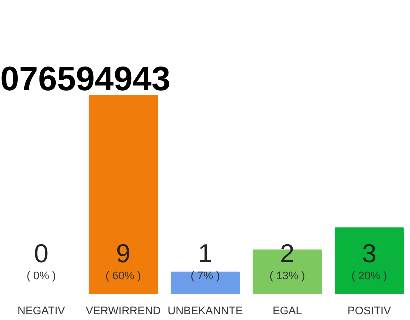  I want to click on x-tick-label: VERWIRREND, so click(124, 312).